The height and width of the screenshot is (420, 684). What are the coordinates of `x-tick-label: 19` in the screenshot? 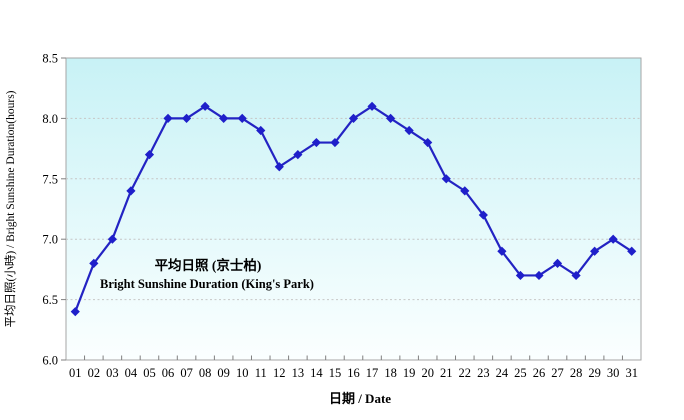 It's located at (409, 373).